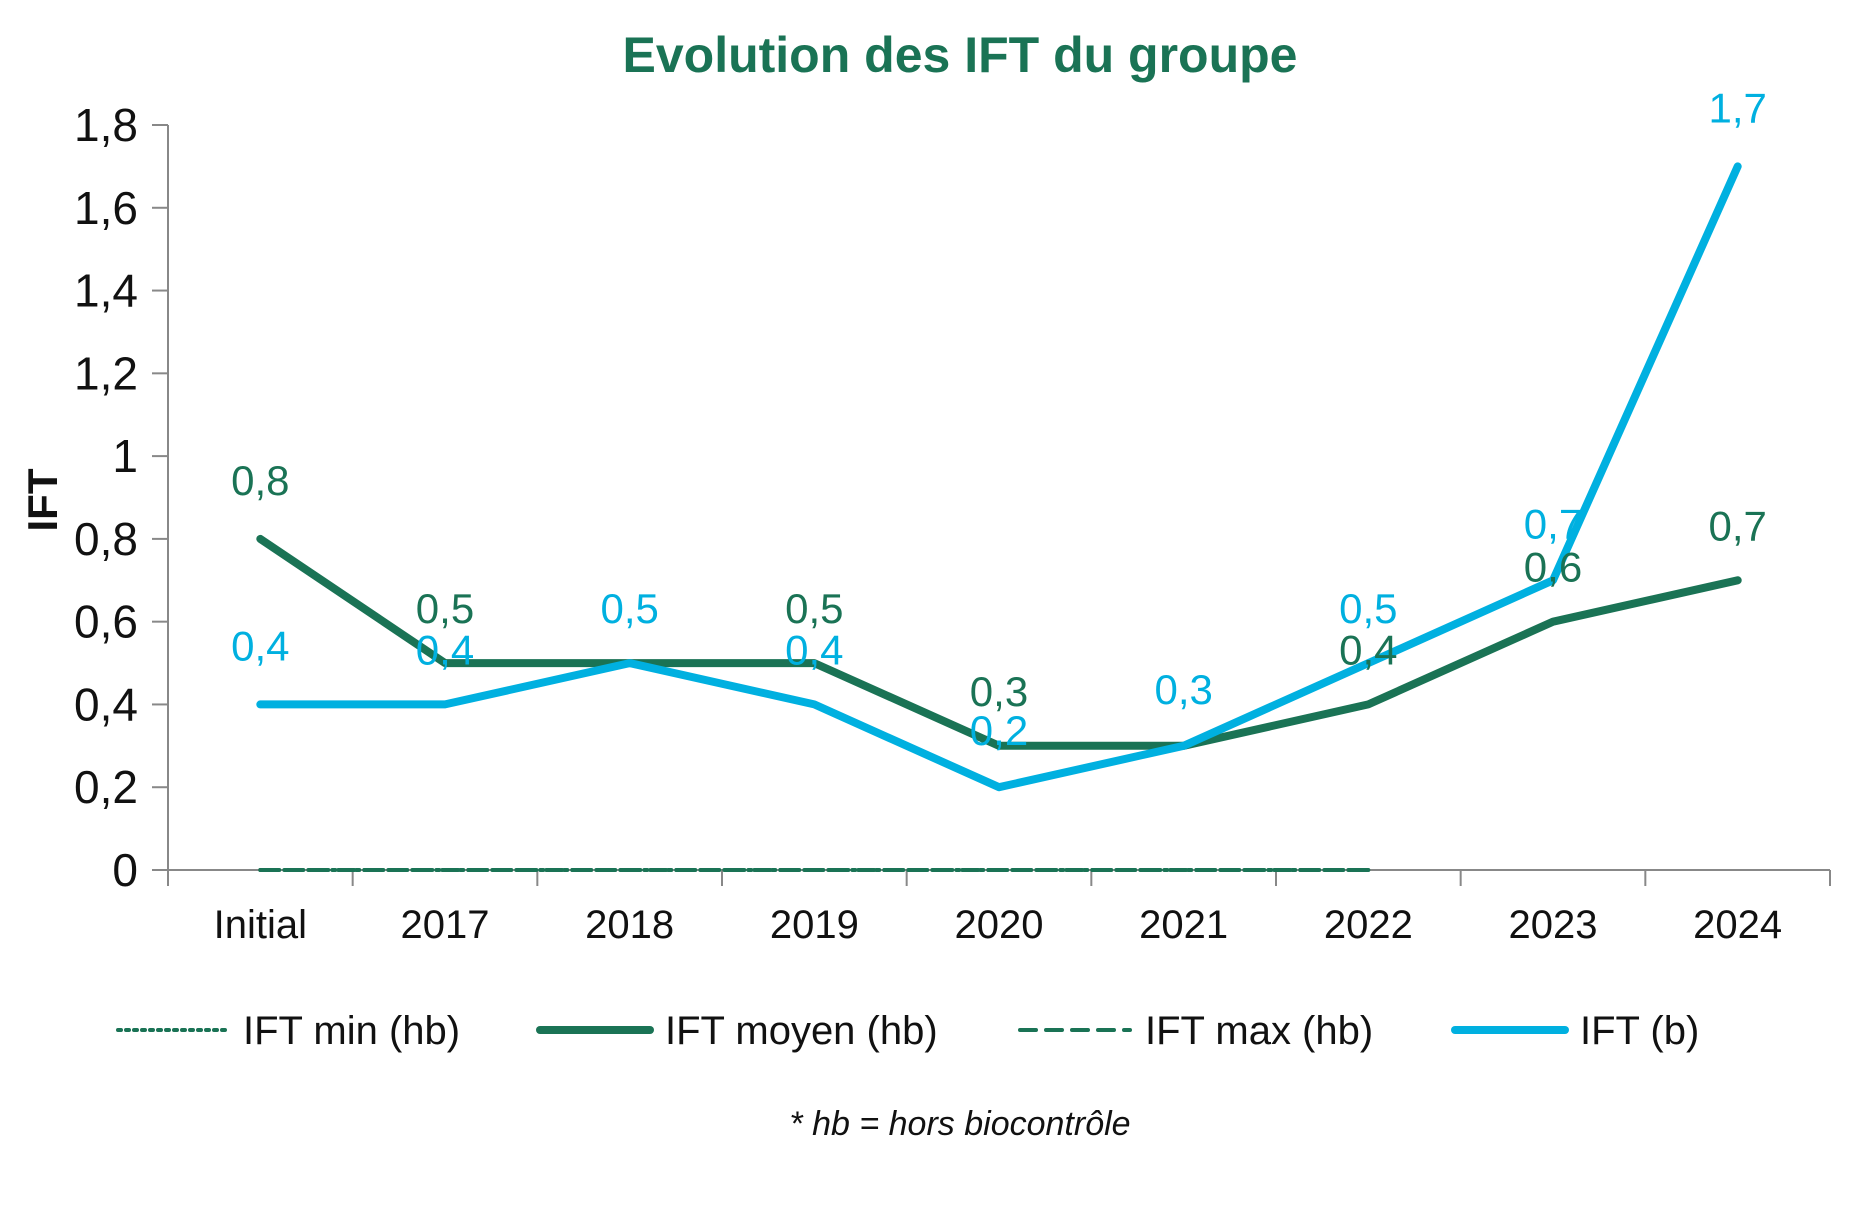 The width and height of the screenshot is (1855, 1209). I want to click on y-tick-label: 1,2, so click(106, 373).